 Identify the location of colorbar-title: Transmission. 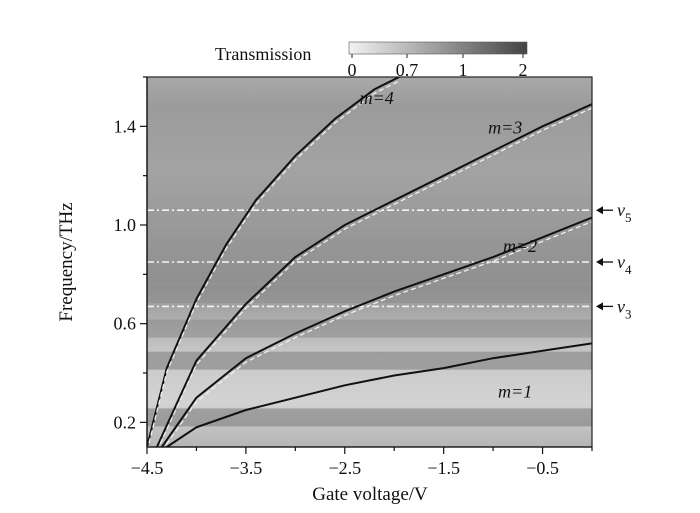
(263, 54).